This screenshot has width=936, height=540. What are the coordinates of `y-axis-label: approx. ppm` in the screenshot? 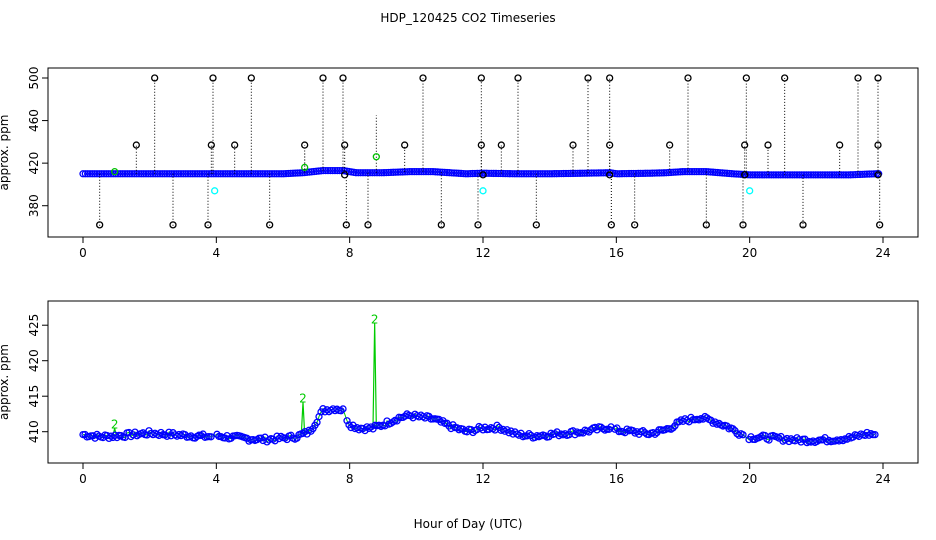 It's located at (5, 153).